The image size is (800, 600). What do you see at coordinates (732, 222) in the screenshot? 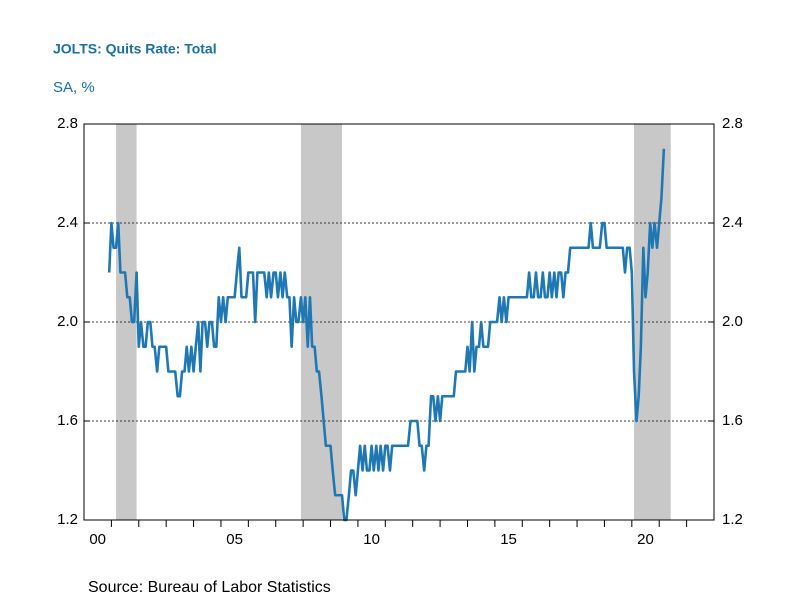
I see `y2-tick-label: 2.4` at bounding box center [732, 222].